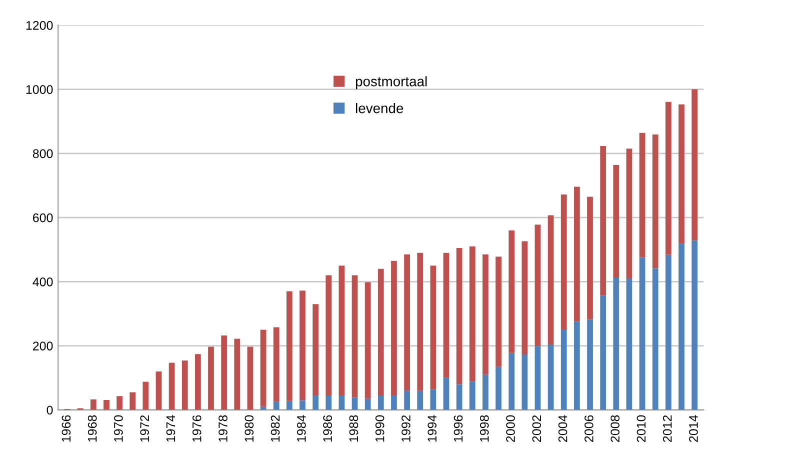 This screenshot has height=458, width=807. What do you see at coordinates (353, 428) in the screenshot?
I see `x-tick-label: 1988` at bounding box center [353, 428].